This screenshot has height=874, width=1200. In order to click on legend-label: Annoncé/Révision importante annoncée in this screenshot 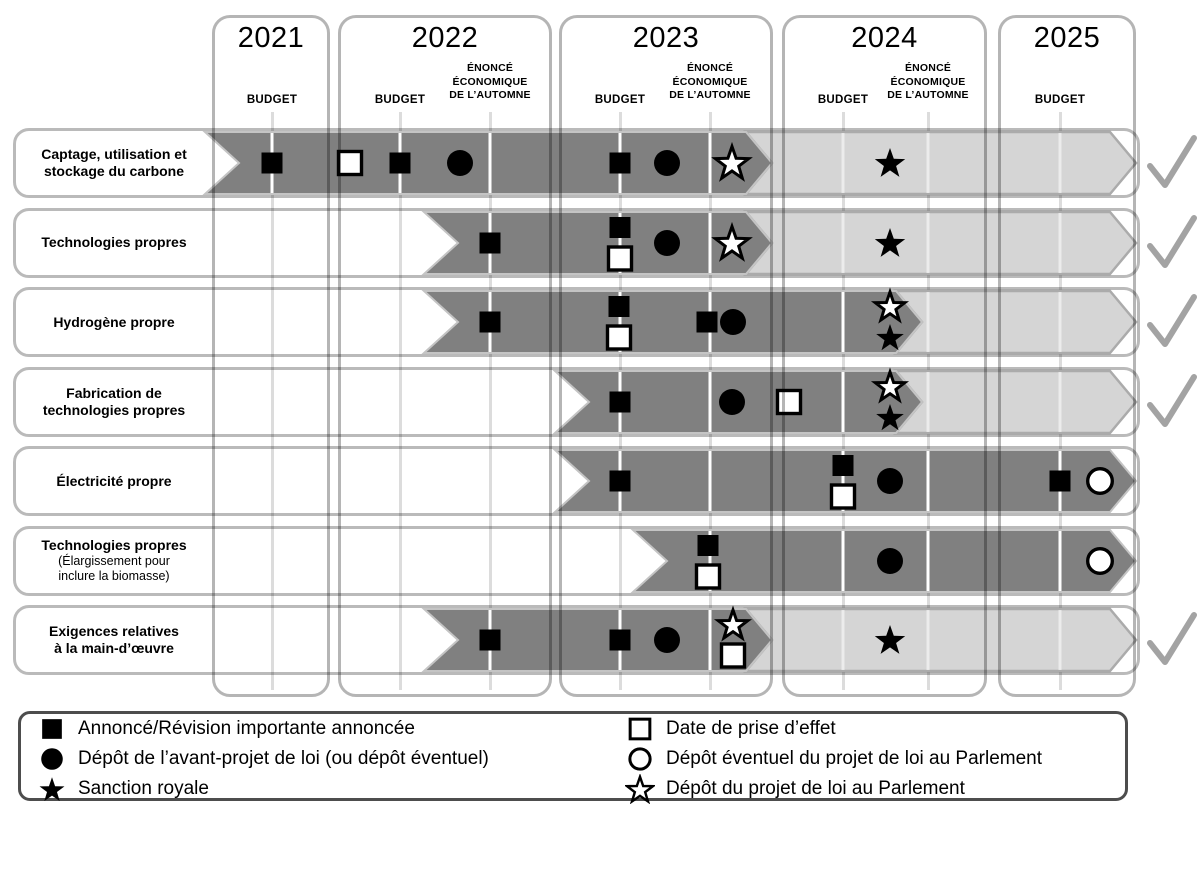, I will do `click(246, 728)`.